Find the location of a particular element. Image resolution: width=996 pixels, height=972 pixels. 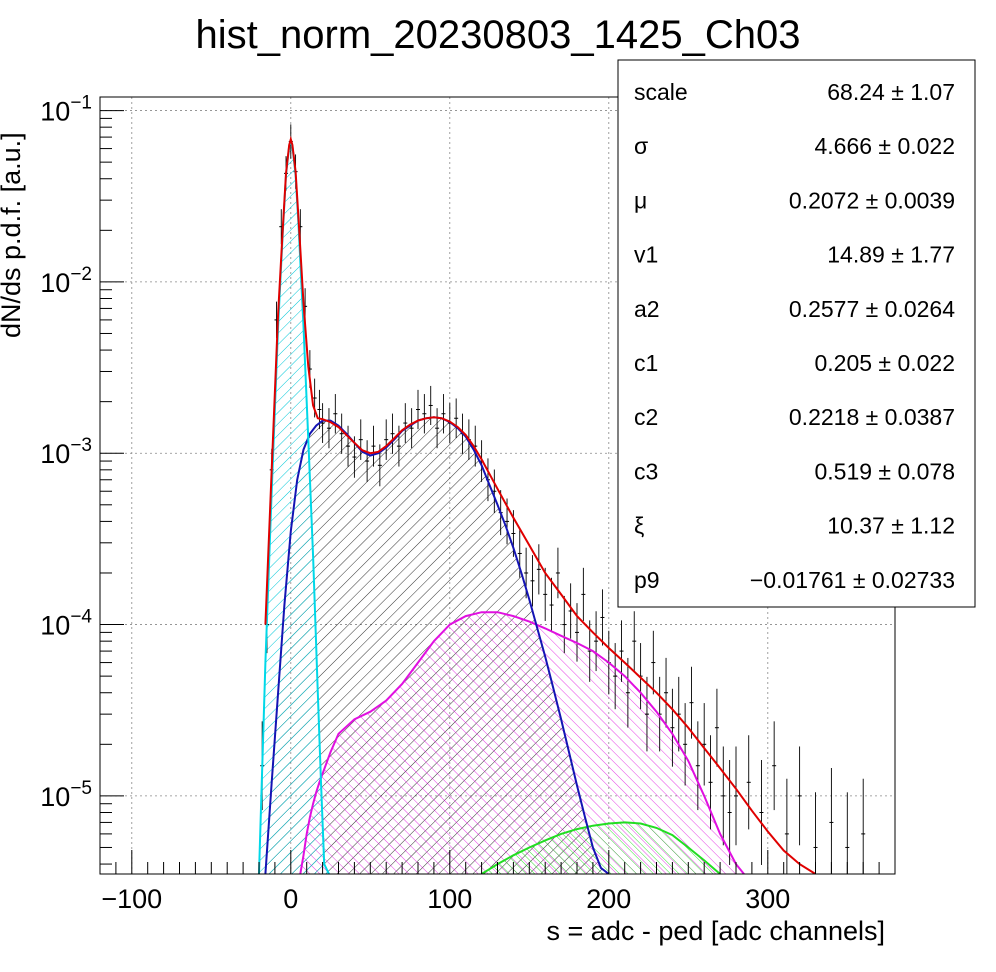

stats-param-name: v1 is located at coordinates (646, 255).